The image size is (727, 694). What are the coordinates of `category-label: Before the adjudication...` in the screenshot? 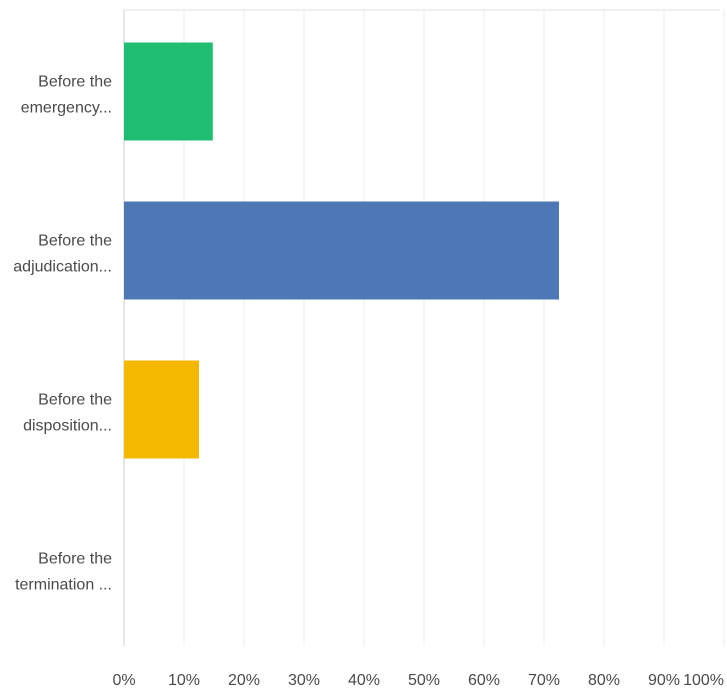 It's located at (62, 254).